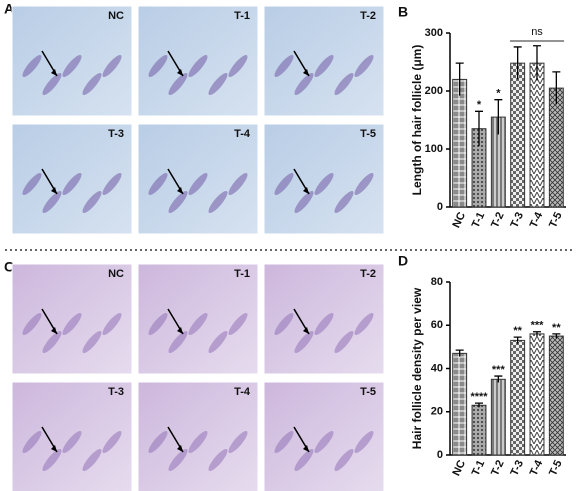 The height and width of the screenshot is (491, 580). What do you see at coordinates (434, 33) in the screenshot?
I see `y-tick-label: 300` at bounding box center [434, 33].